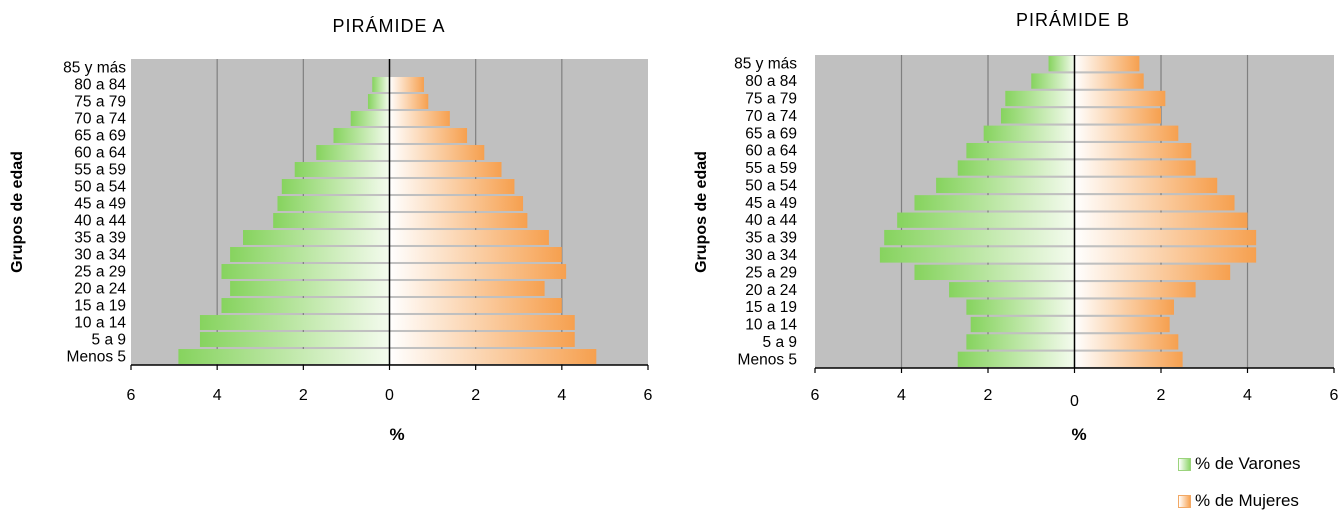 Image resolution: width=1340 pixels, height=514 pixels. What do you see at coordinates (94, 68) in the screenshot?
I see `y-tick-label: 85 y más` at bounding box center [94, 68].